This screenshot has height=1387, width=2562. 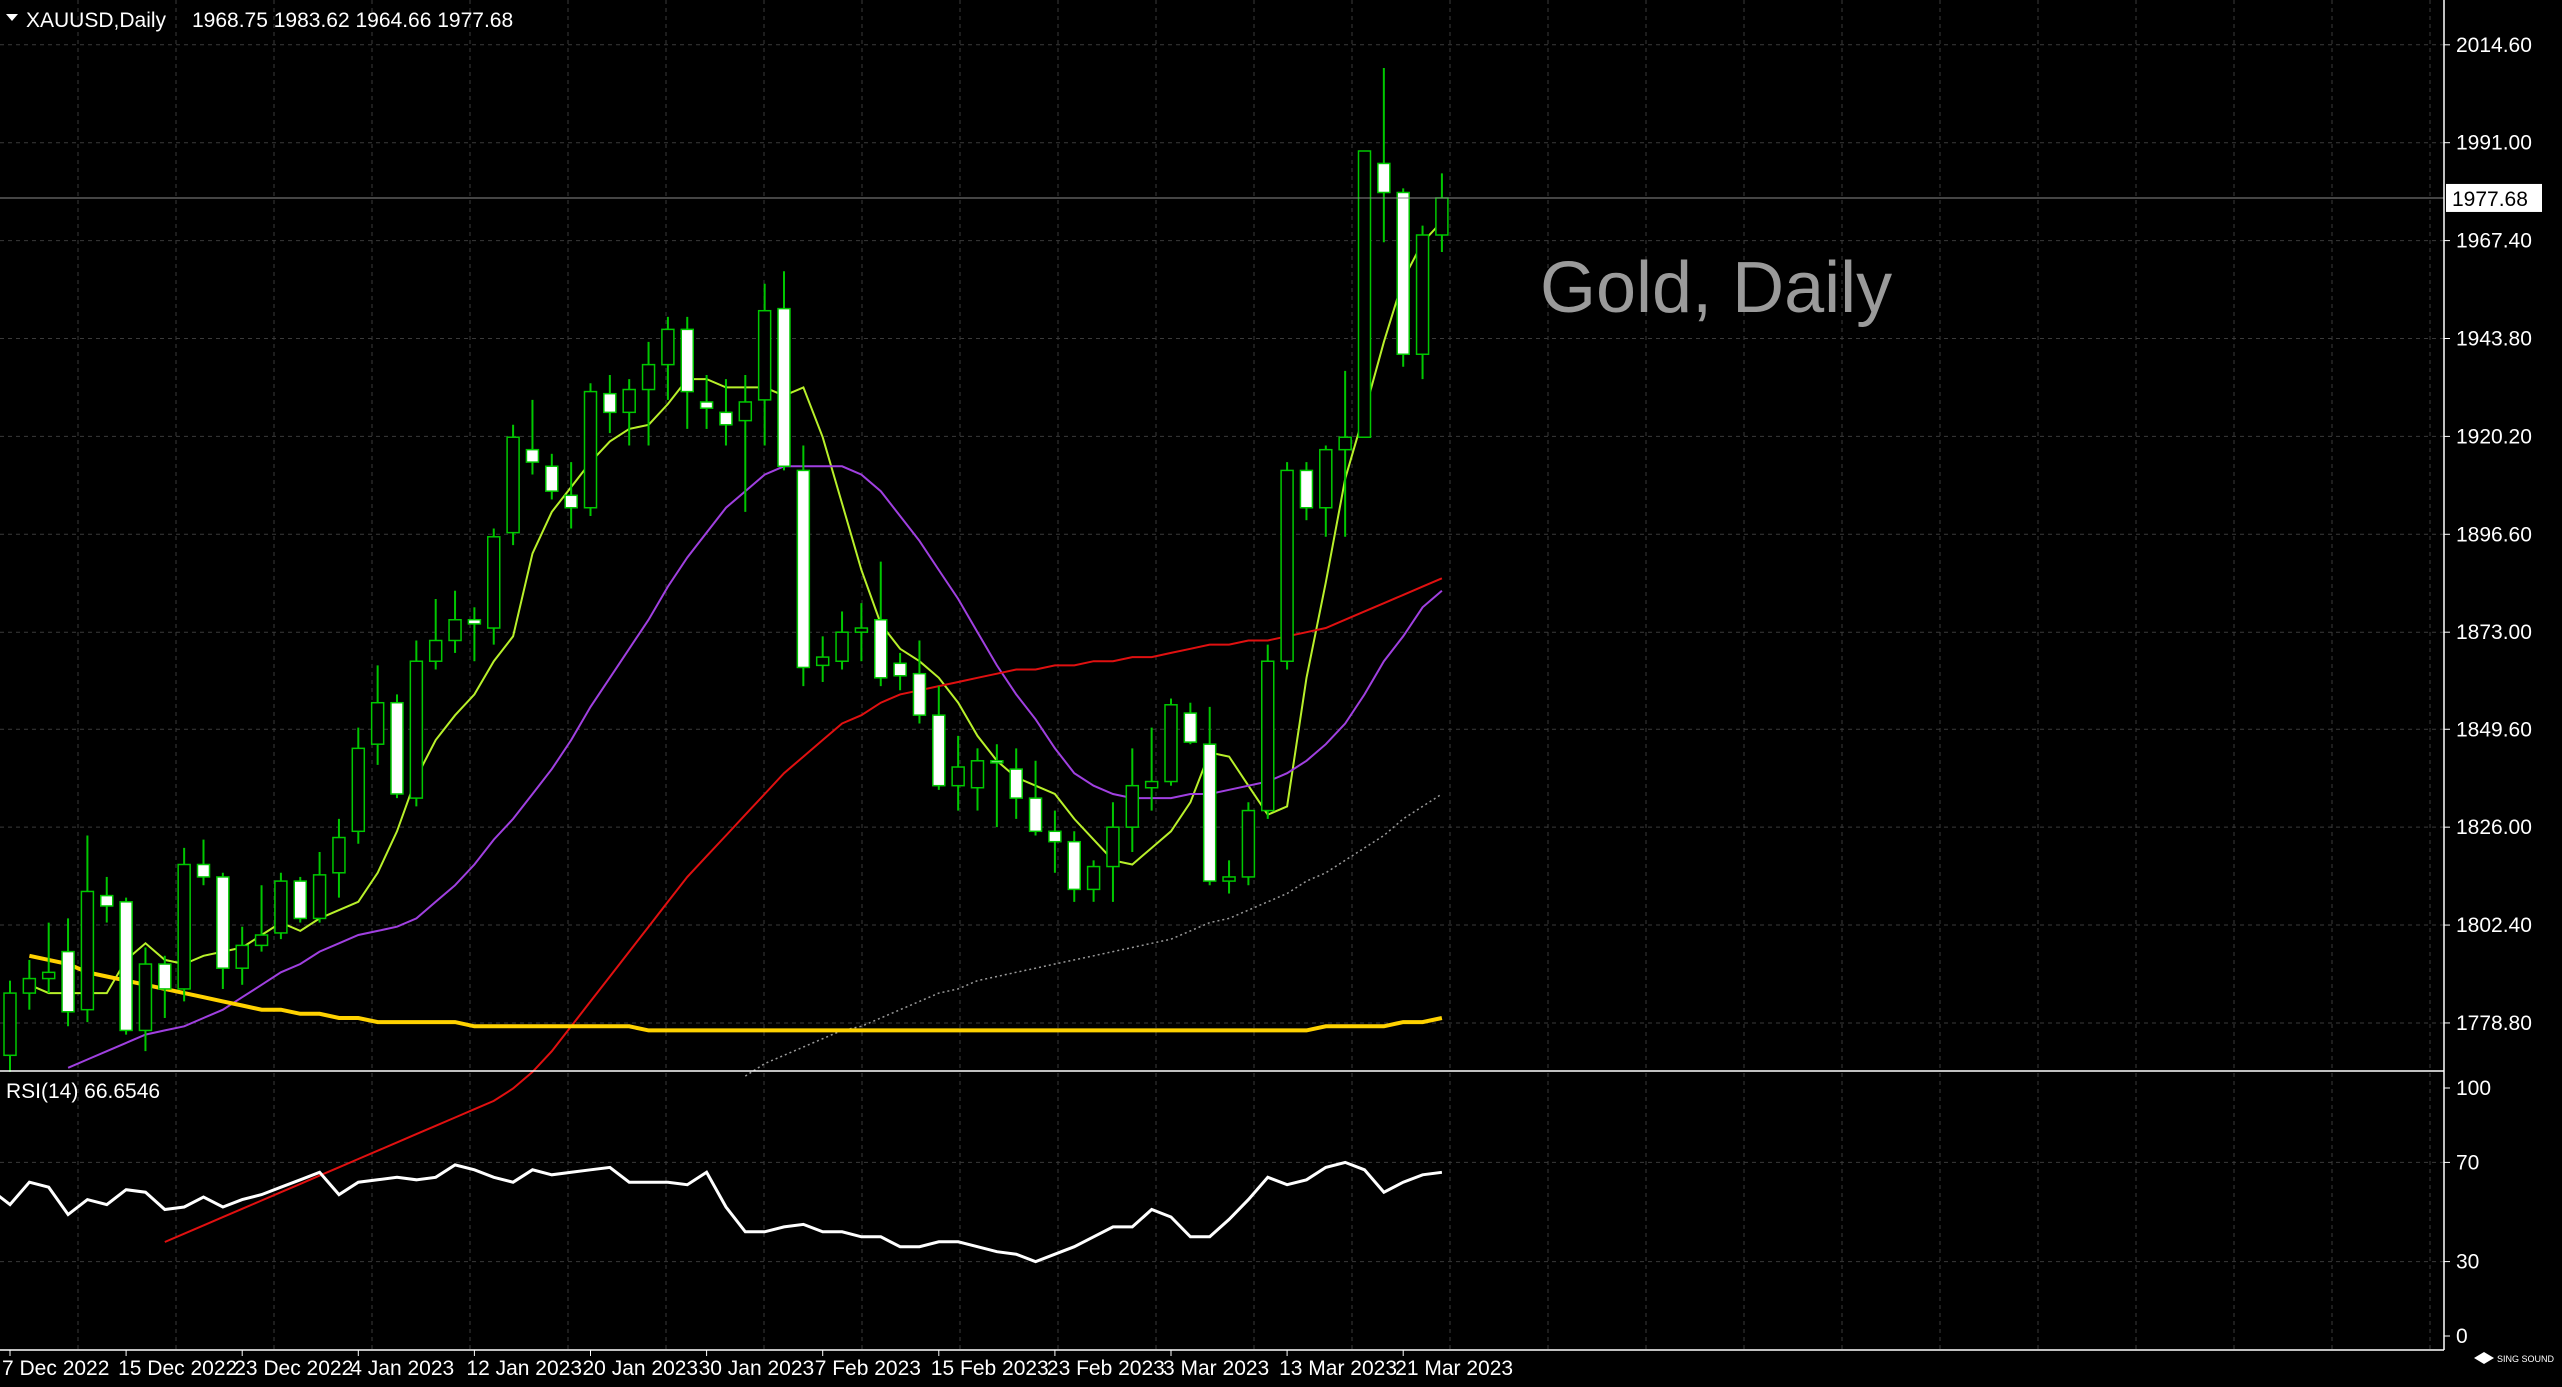 What do you see at coordinates (96, 20) in the screenshot?
I see `symbol-label: XAUUSD,Daily` at bounding box center [96, 20].